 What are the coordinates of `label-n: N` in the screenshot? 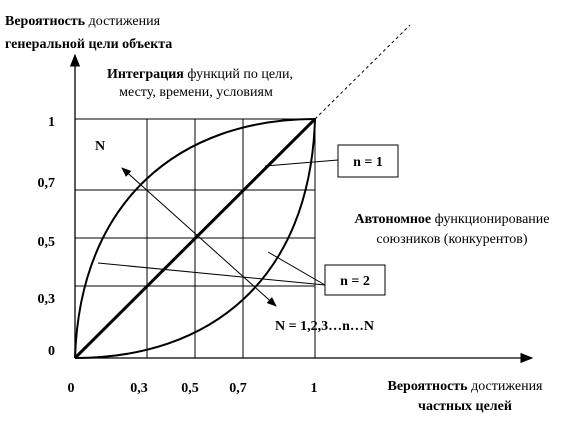 It's located at (100, 146).